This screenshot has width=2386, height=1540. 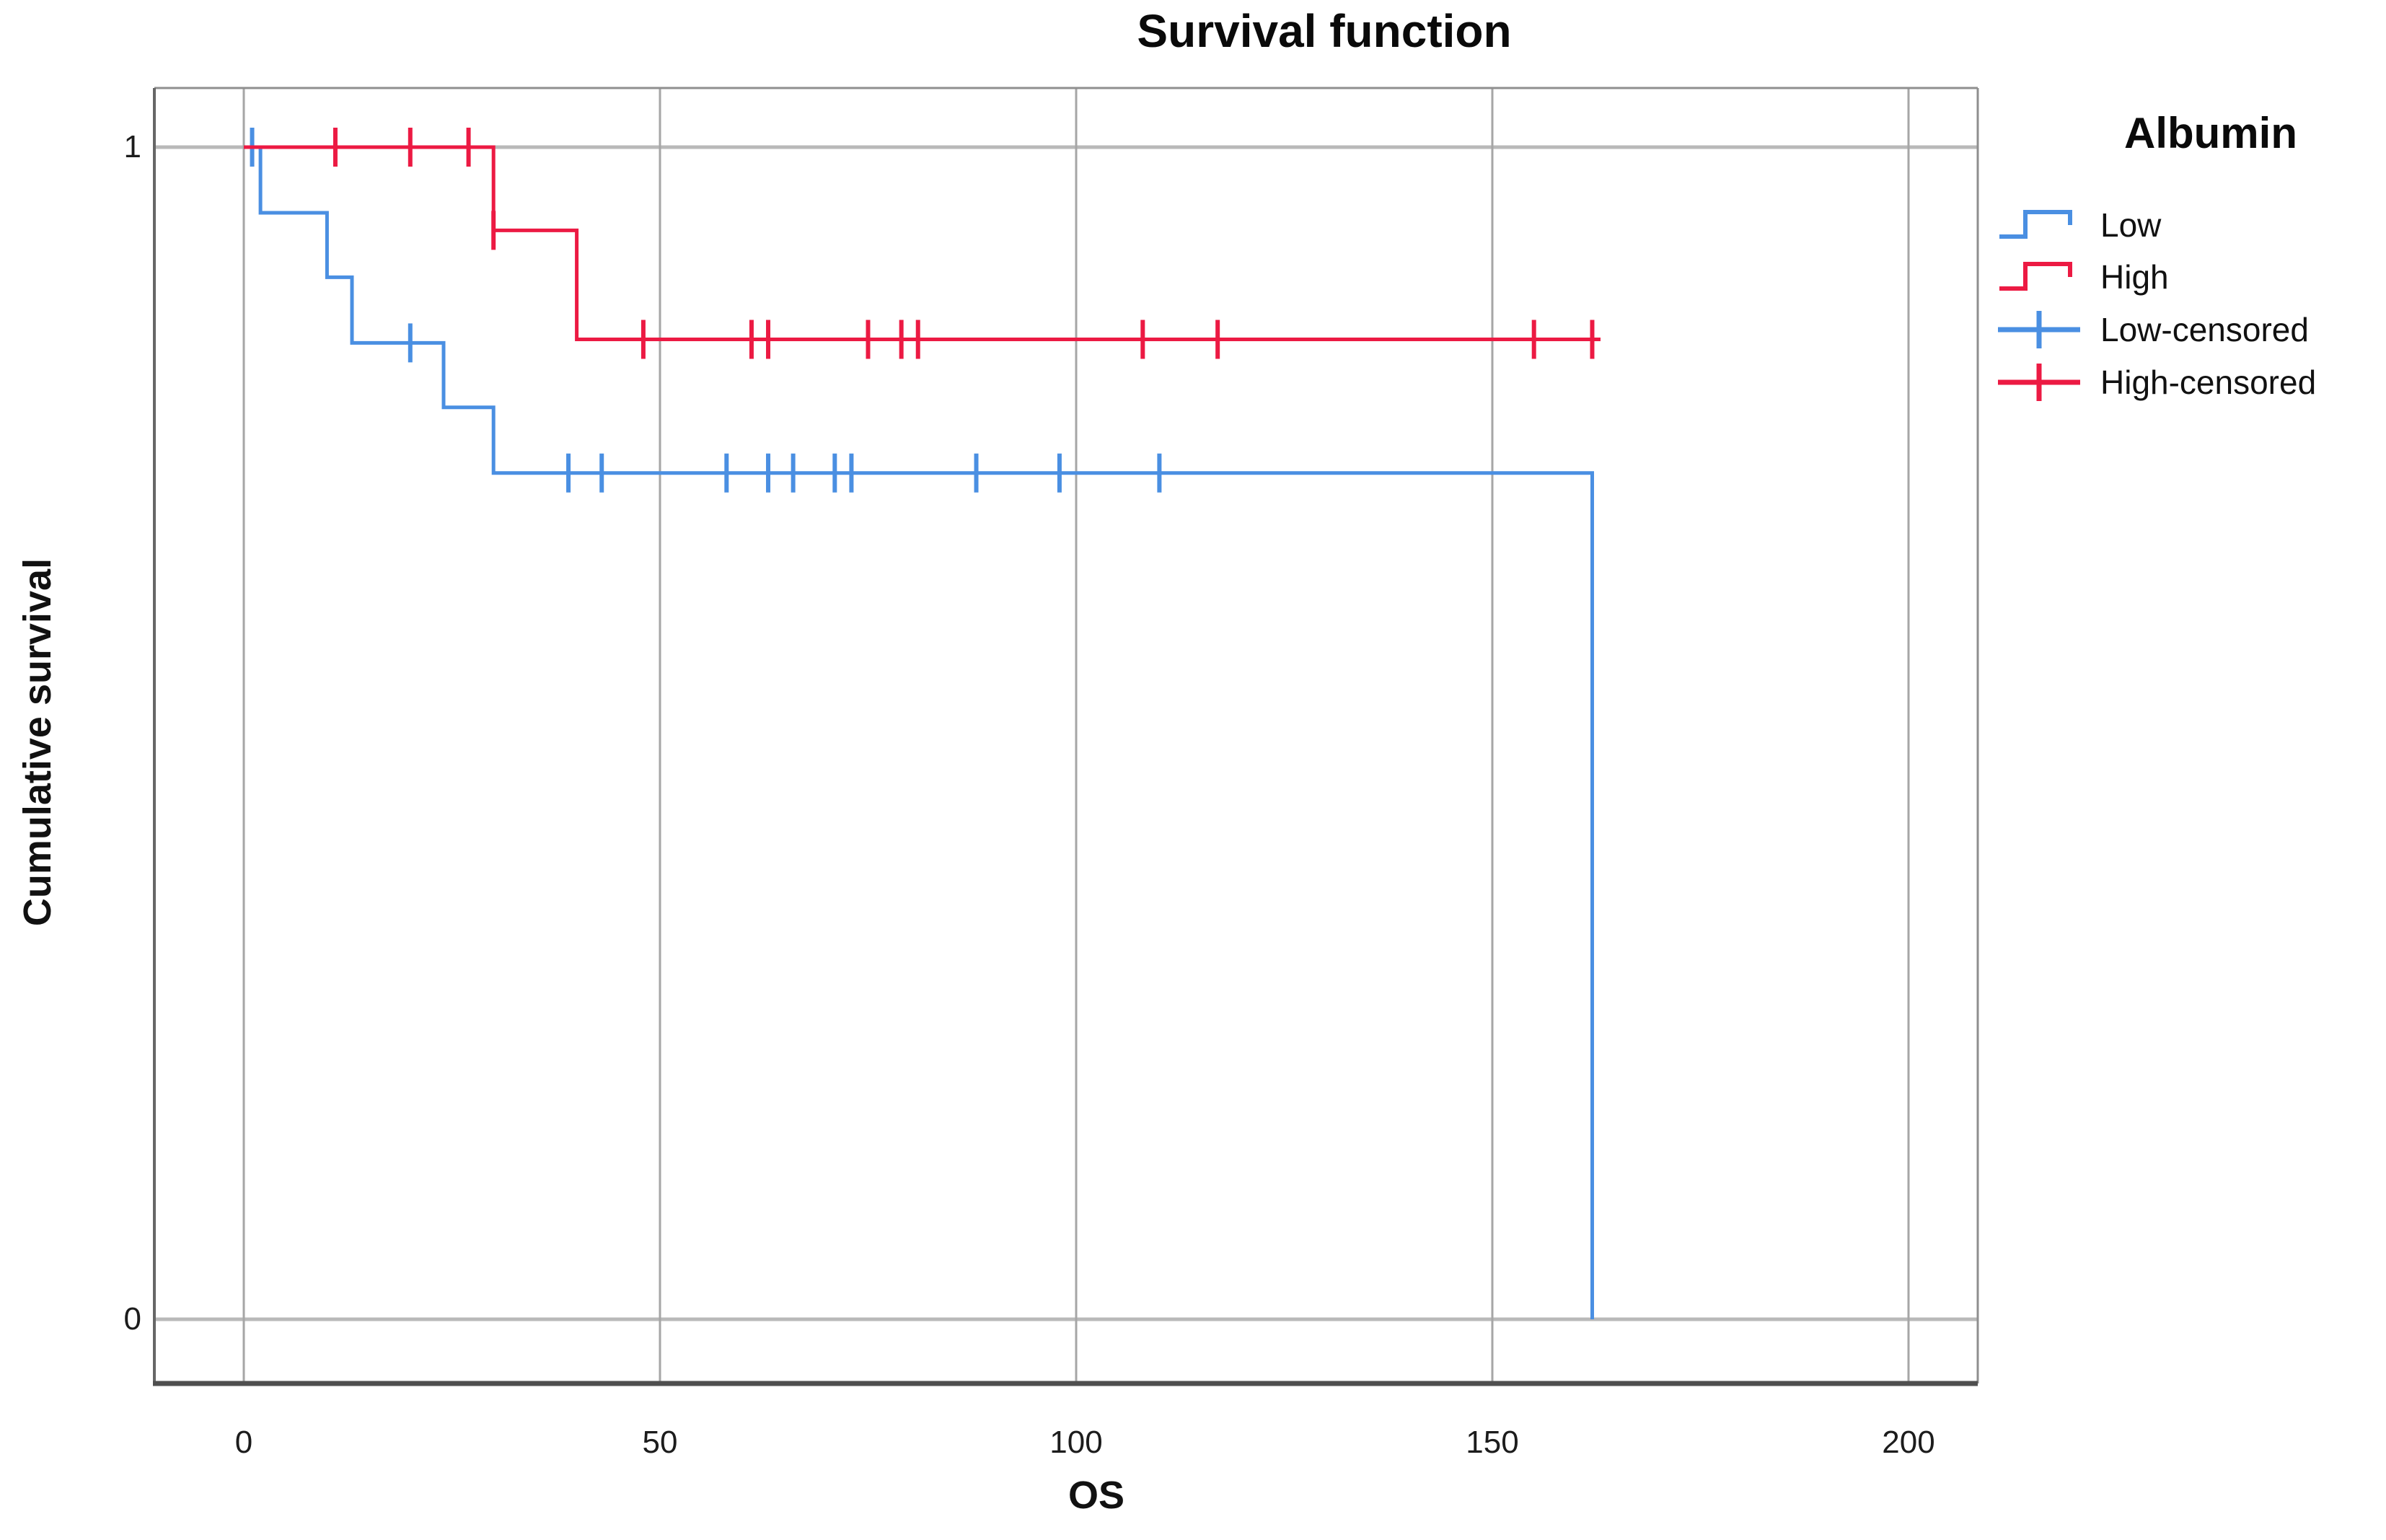 I want to click on chart-title: Survival function, so click(x=1324, y=31).